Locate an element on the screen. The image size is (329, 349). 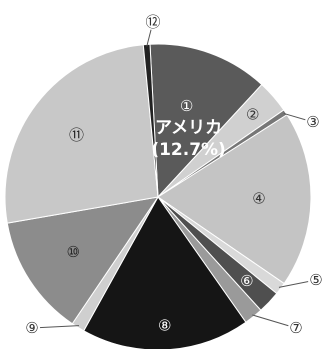
slice-number-5: ⑤ is located at coordinates (315, 280).